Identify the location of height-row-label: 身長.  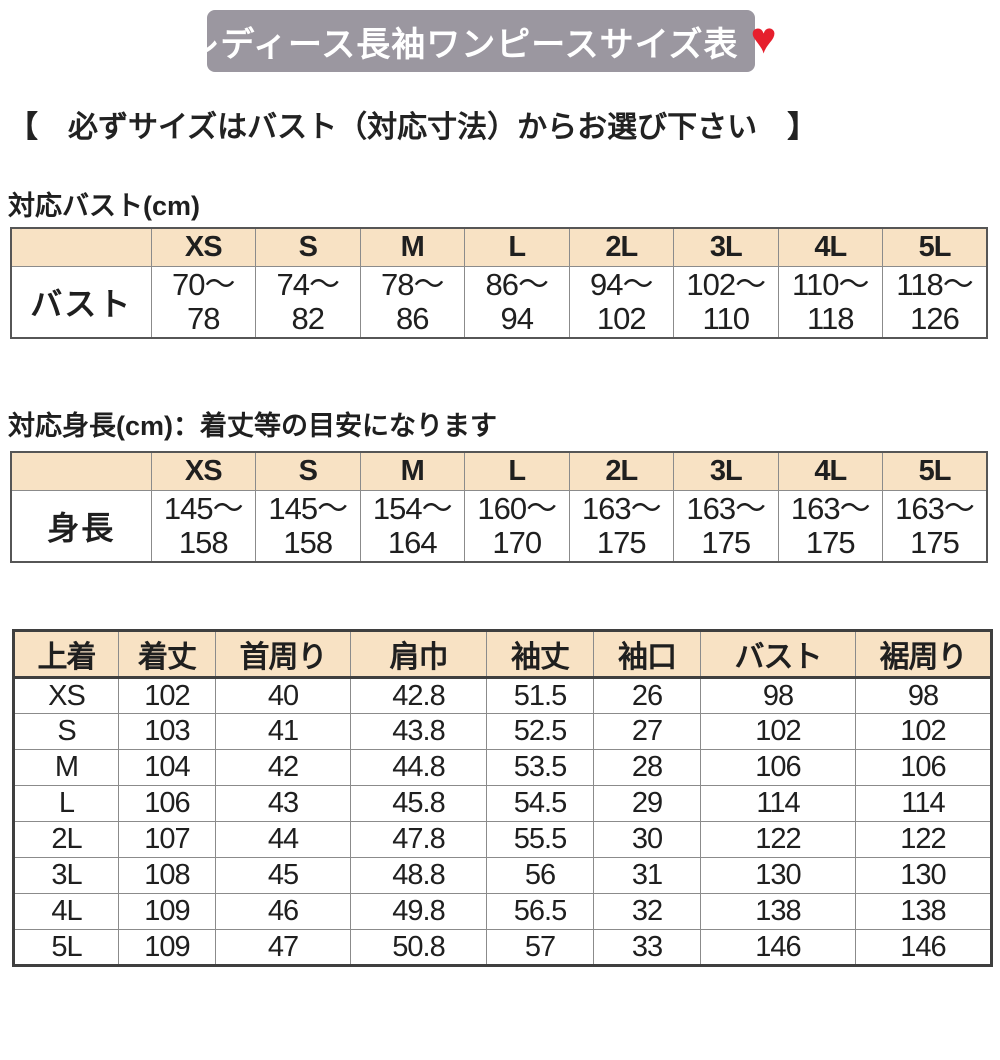
(81, 526).